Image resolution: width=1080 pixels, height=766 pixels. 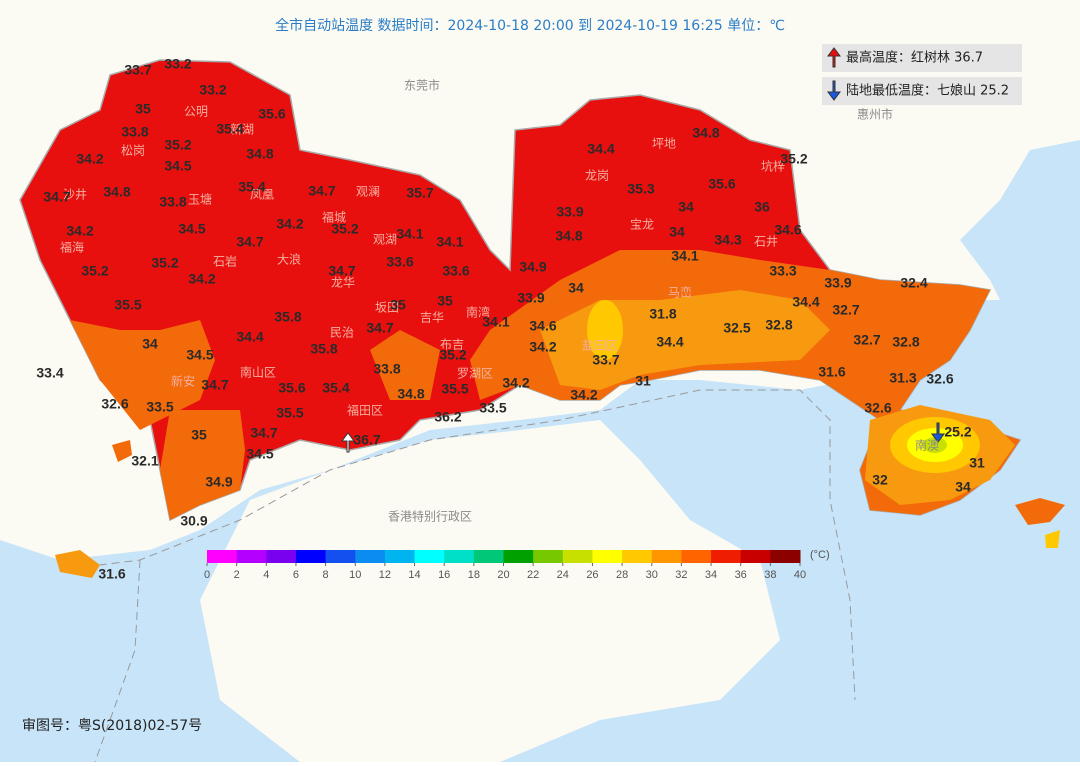 What do you see at coordinates (800, 575) in the screenshot?
I see `colorbar-label: 40` at bounding box center [800, 575].